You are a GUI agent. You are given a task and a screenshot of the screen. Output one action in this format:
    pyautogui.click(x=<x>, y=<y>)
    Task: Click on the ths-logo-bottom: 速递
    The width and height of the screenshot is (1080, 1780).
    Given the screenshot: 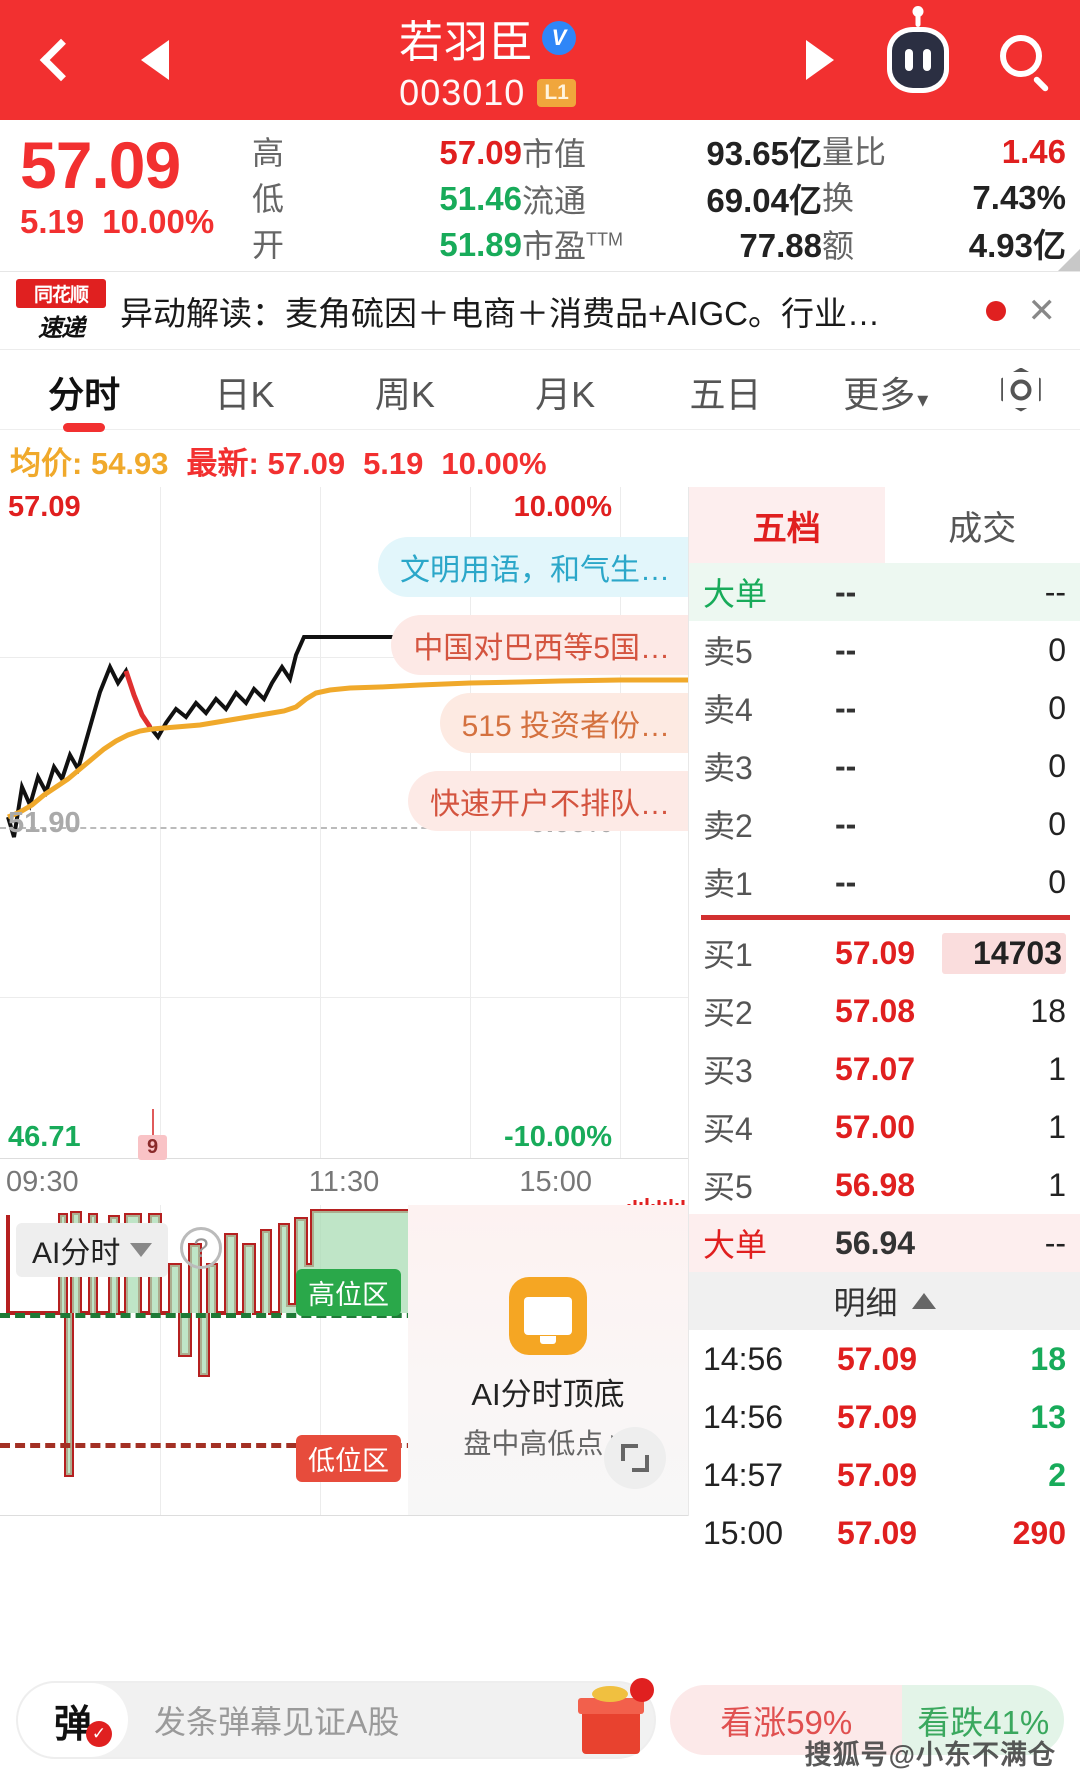 What is the action you would take?
    pyautogui.click(x=61, y=328)
    